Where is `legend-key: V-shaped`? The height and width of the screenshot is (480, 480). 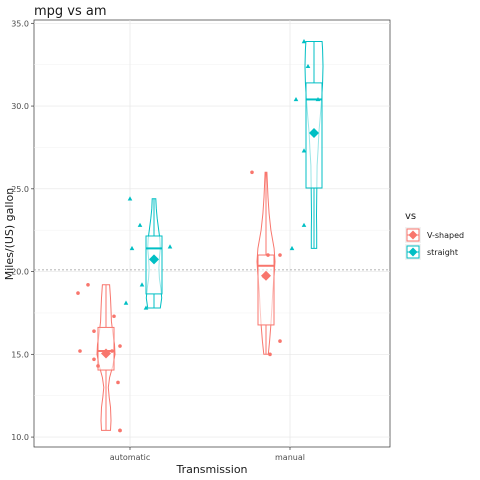 legend-key: V-shaped is located at coordinates (434, 235).